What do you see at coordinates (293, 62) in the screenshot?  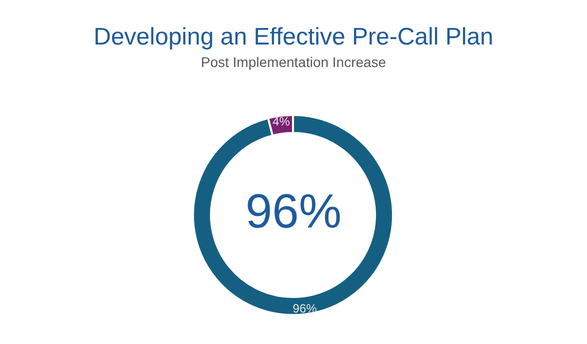 I see `chart-subtitle: Post Implementation Increase` at bounding box center [293, 62].